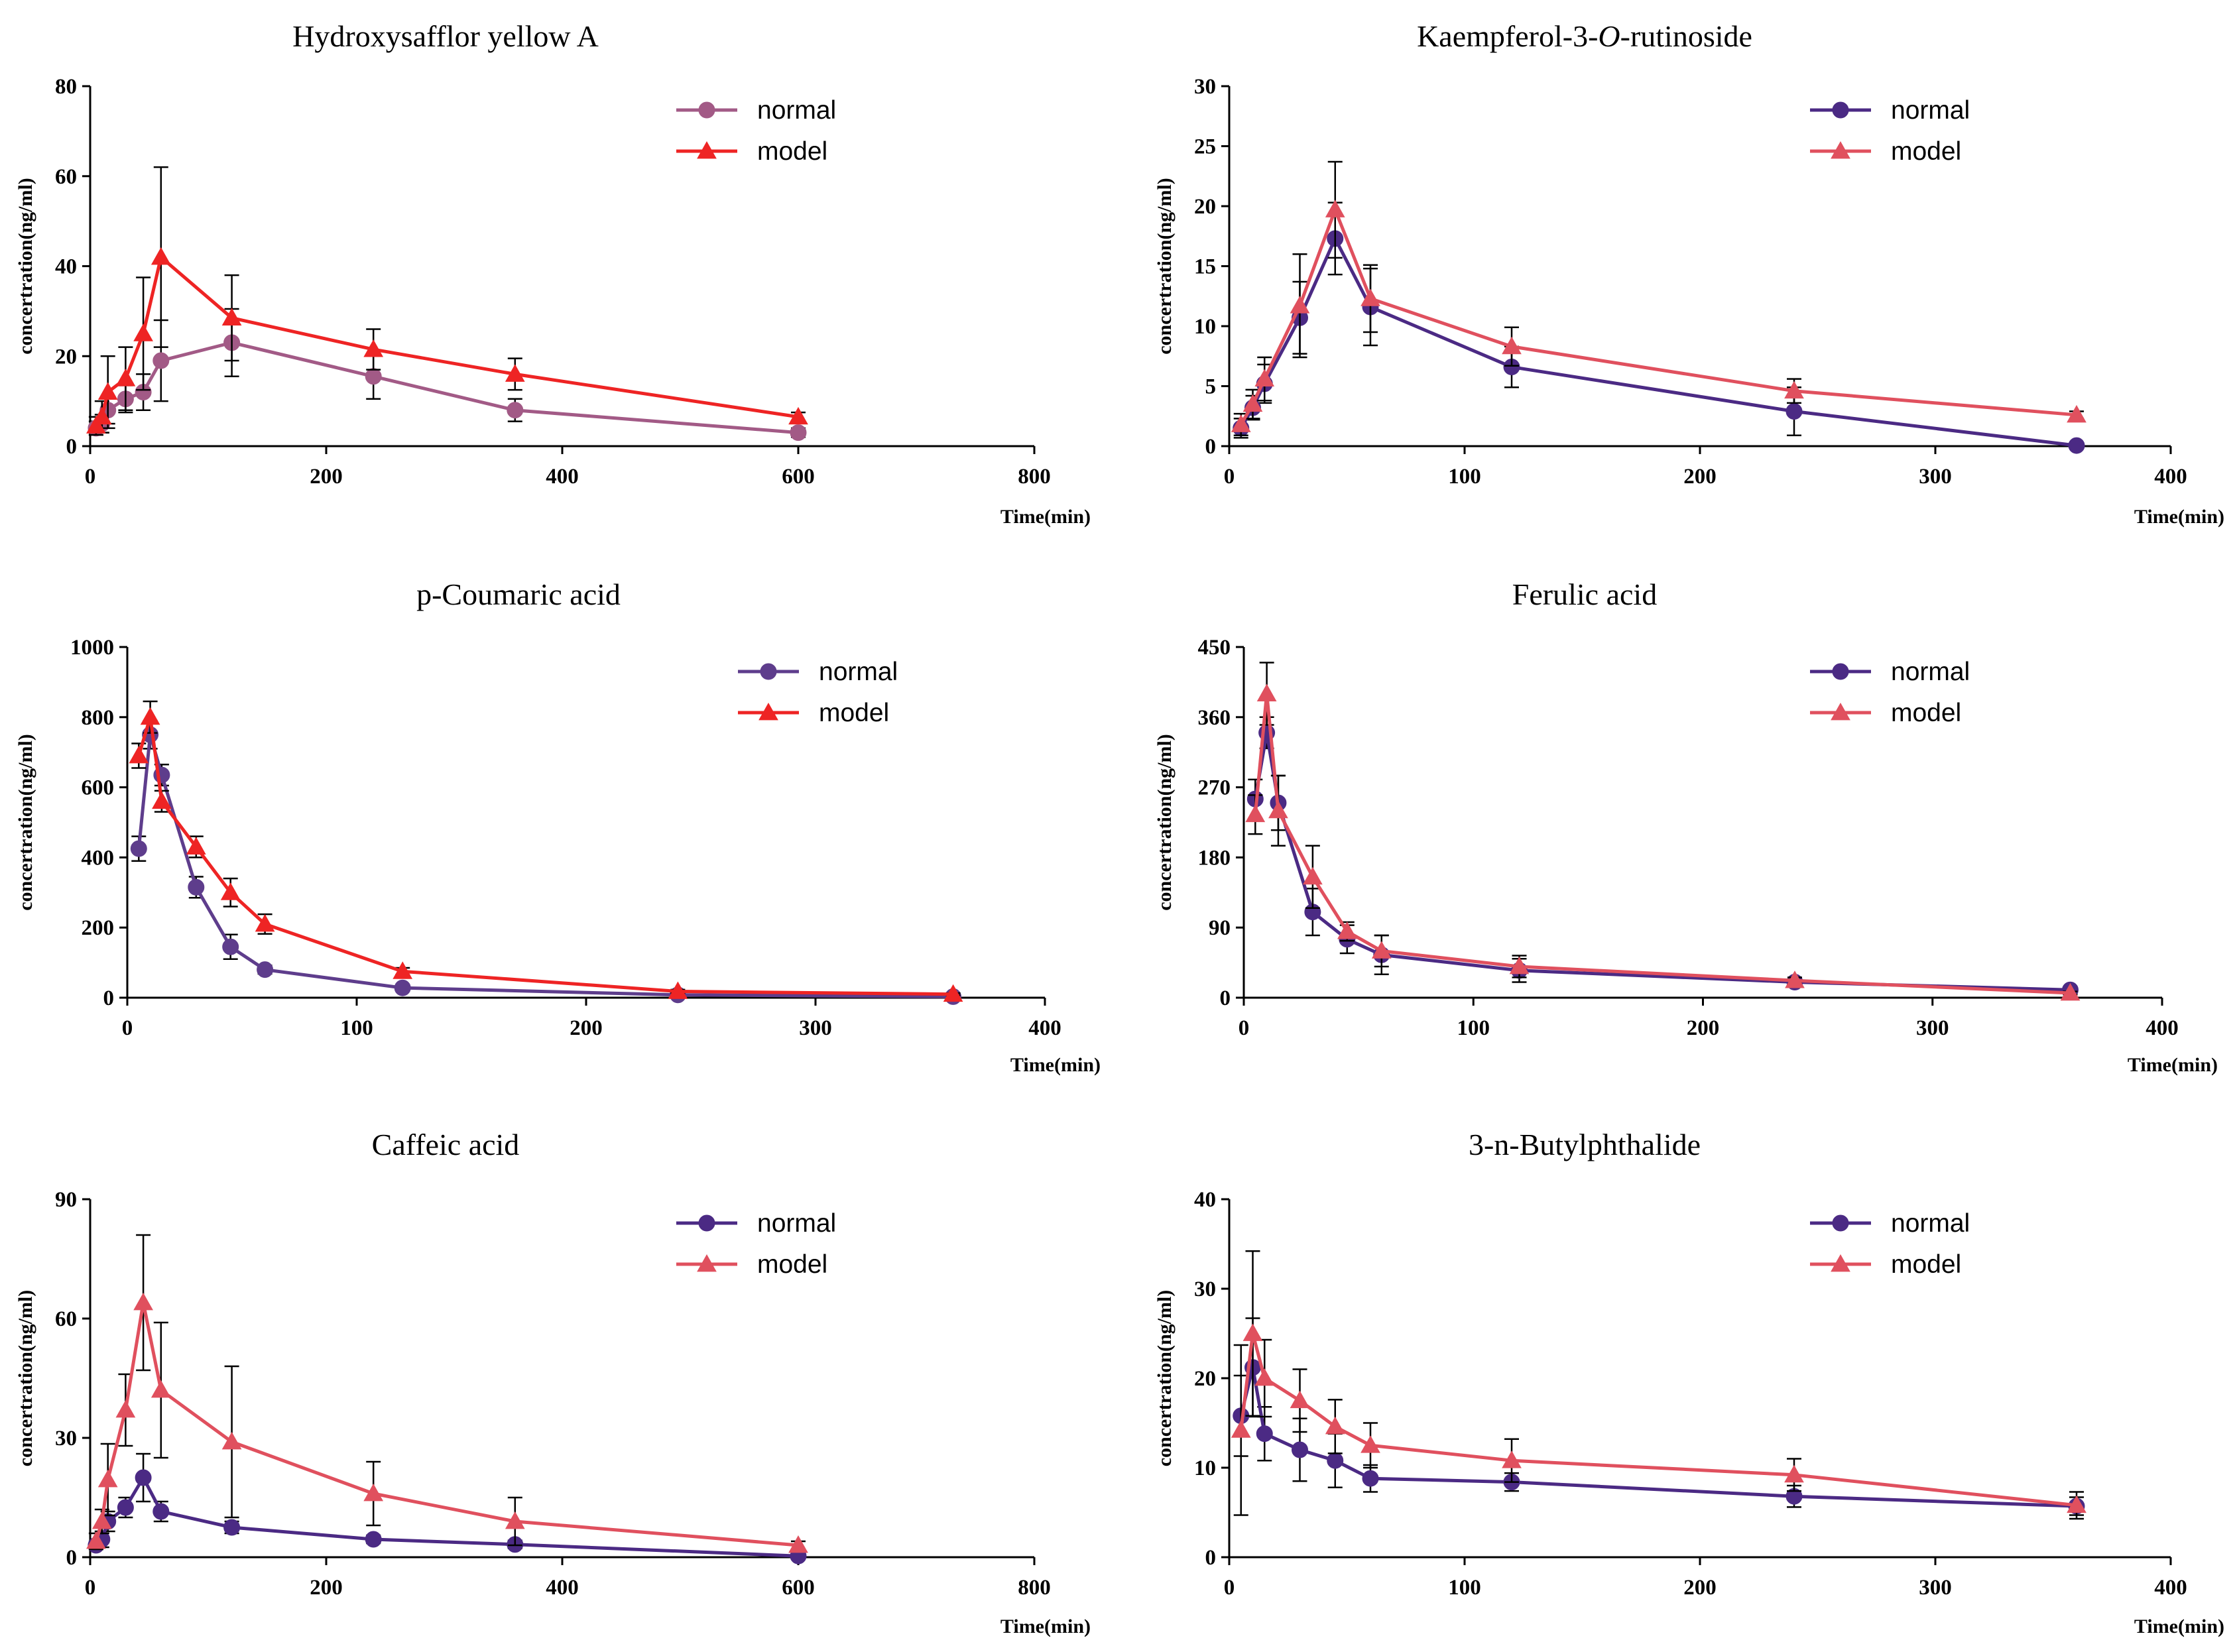 Image resolution: width=2237 pixels, height=1652 pixels. Describe the element at coordinates (1584, 594) in the screenshot. I see `chart-title: Ferulic acid` at that location.